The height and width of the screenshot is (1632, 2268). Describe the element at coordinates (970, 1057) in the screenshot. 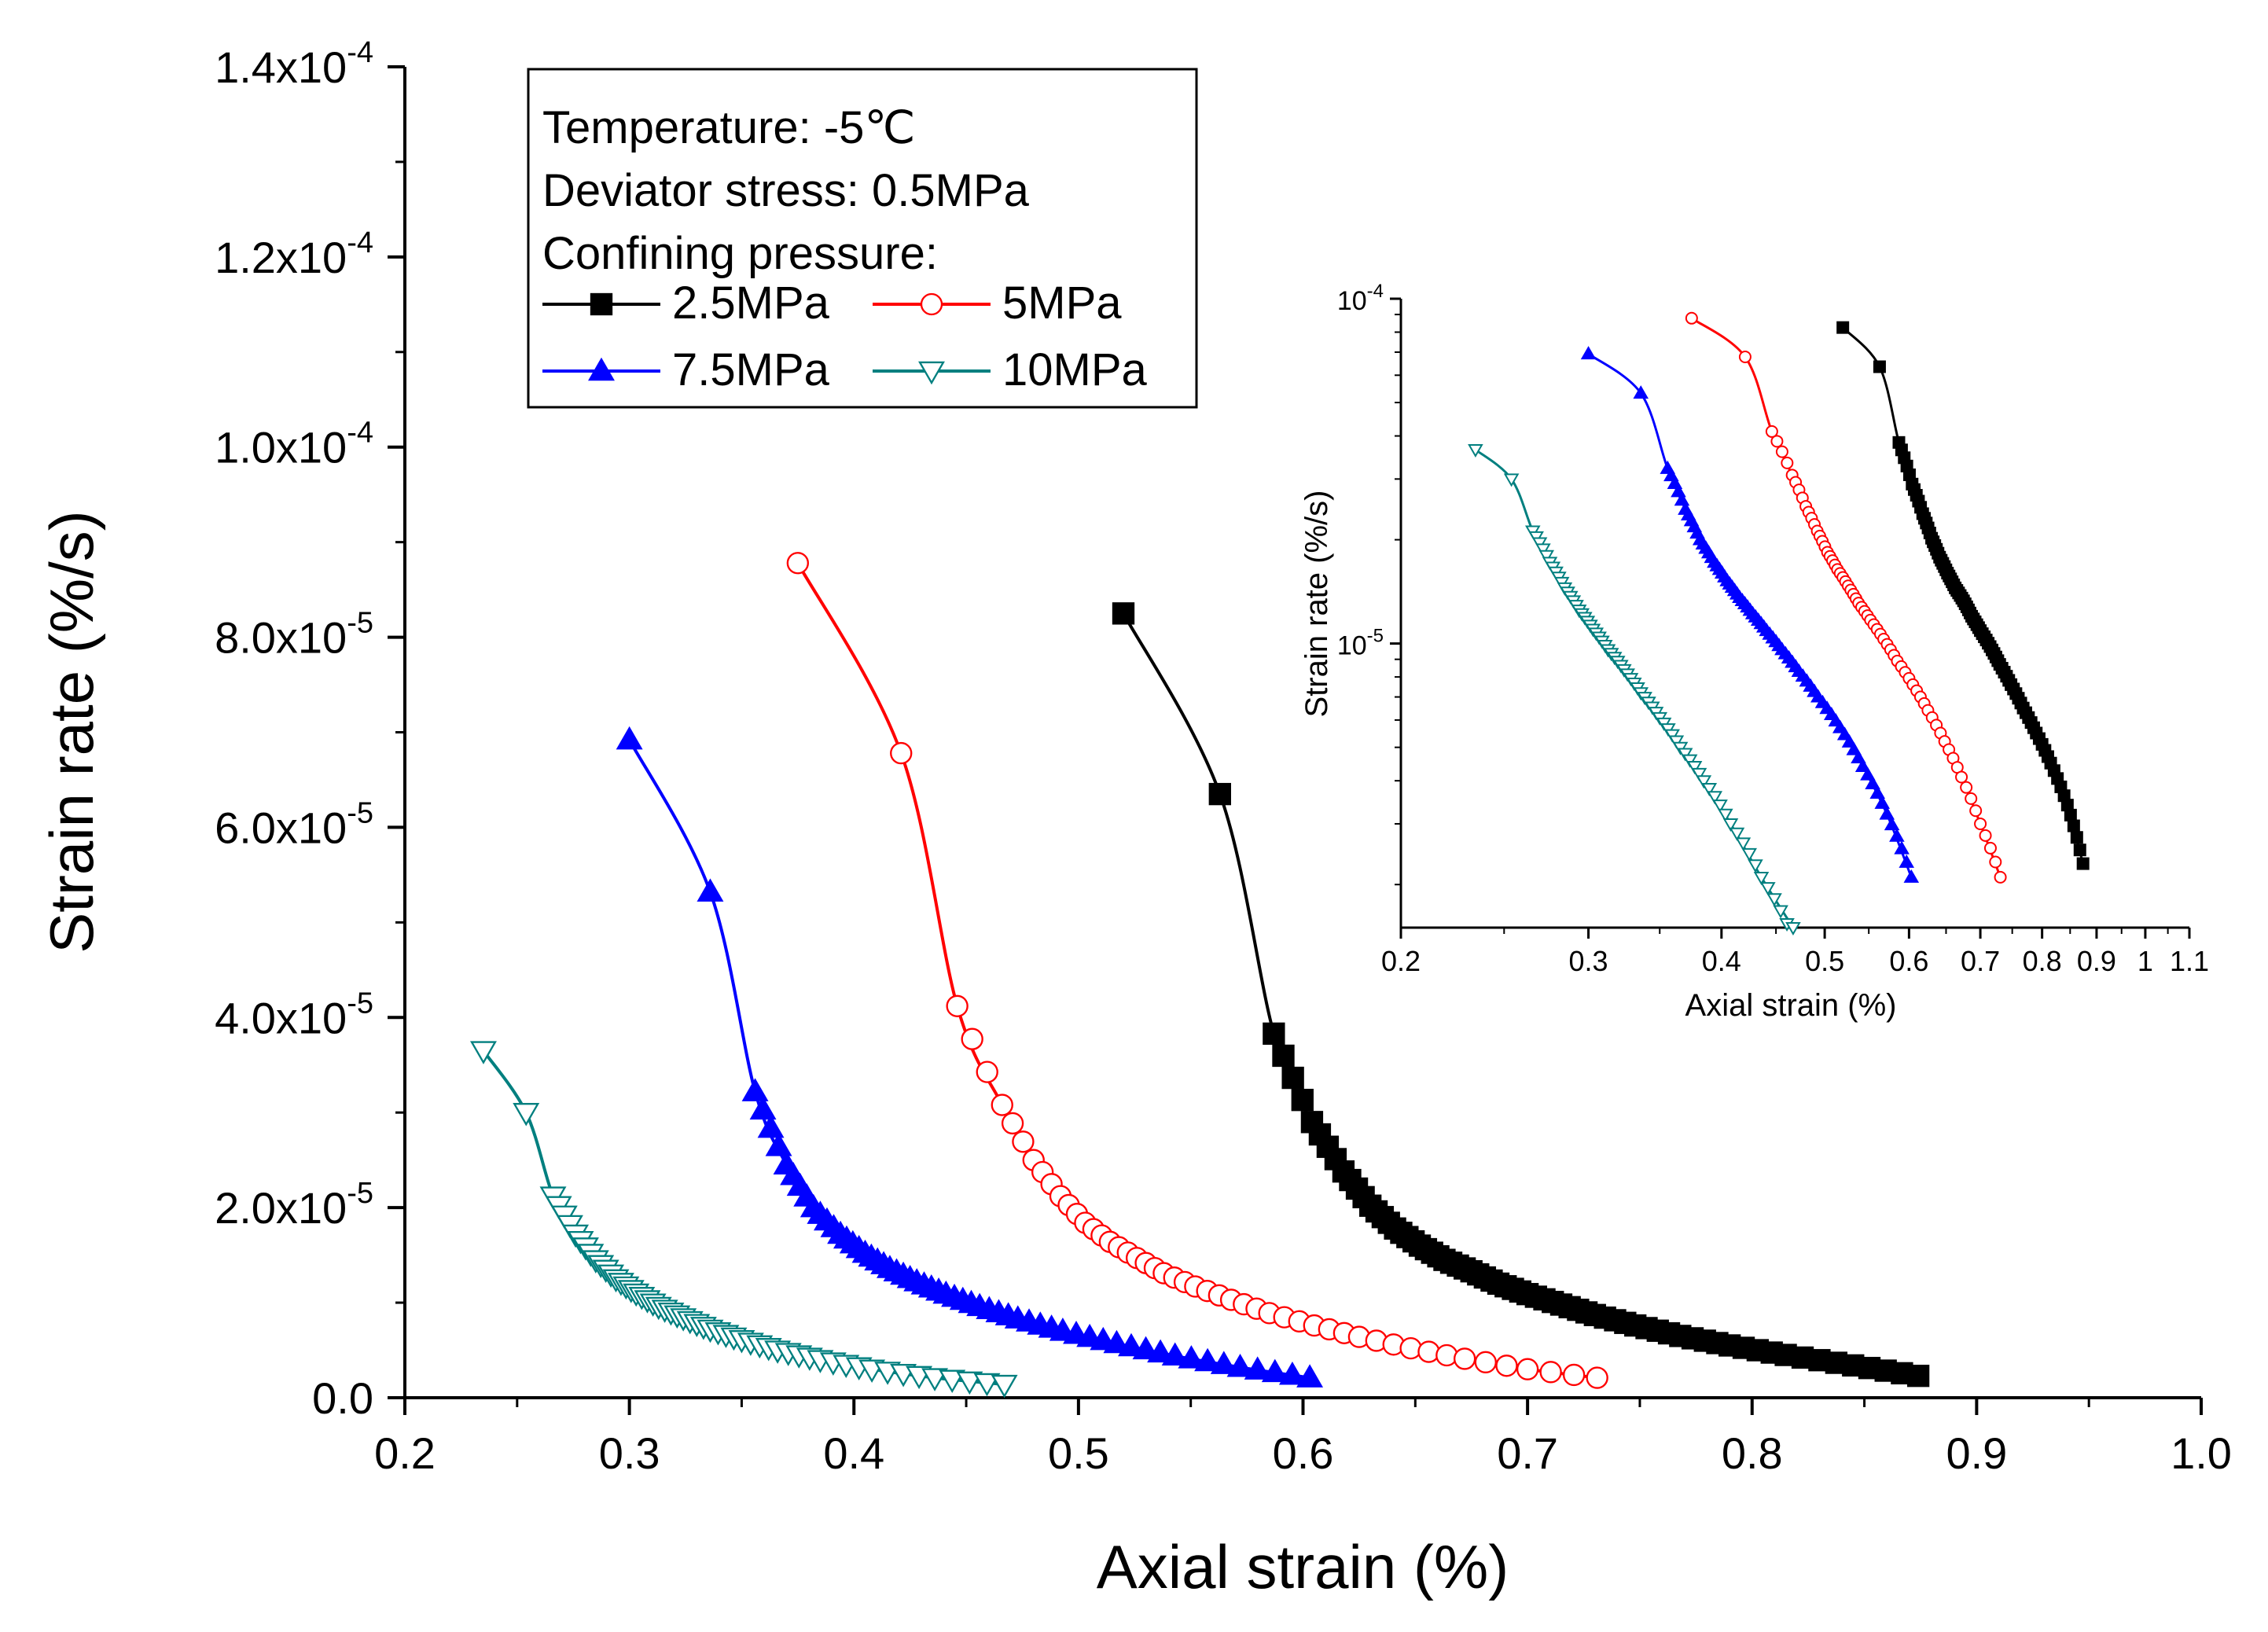

I see `series-7.5MPa` at that location.